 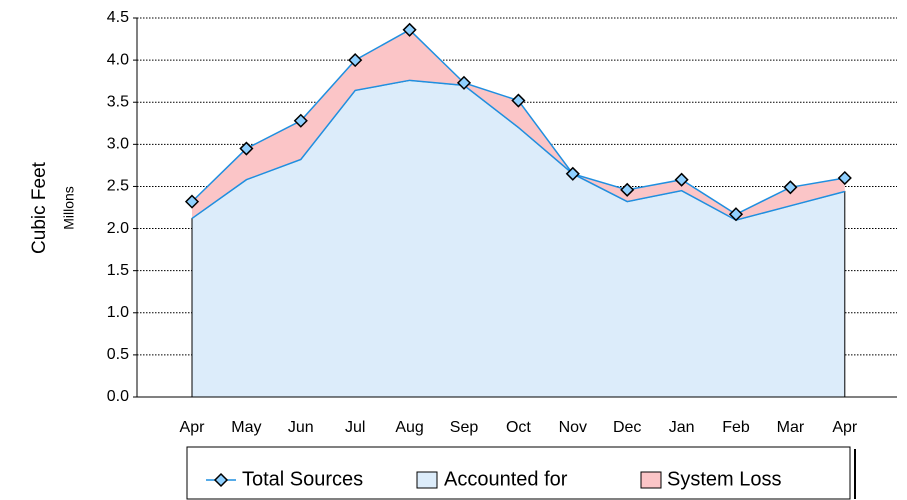 I want to click on y-tick-label: 0.0, so click(x=118, y=396).